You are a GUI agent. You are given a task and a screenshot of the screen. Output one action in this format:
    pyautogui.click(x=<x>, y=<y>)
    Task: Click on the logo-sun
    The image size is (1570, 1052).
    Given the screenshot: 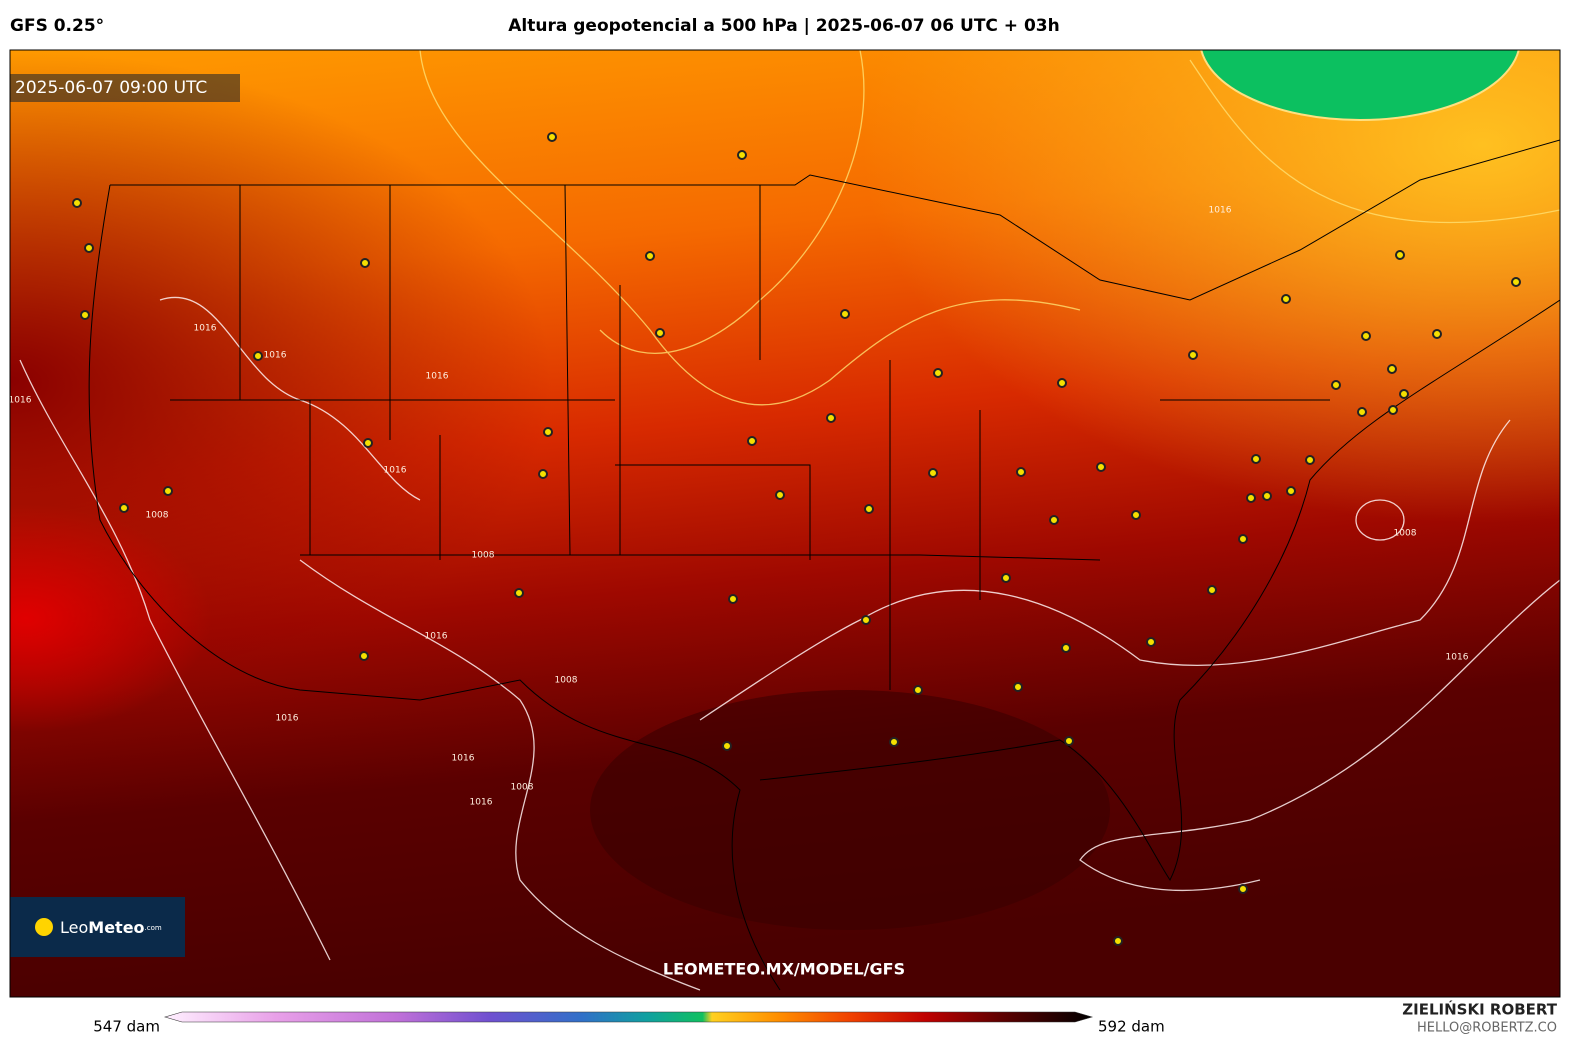 What is the action you would take?
    pyautogui.click(x=44, y=927)
    